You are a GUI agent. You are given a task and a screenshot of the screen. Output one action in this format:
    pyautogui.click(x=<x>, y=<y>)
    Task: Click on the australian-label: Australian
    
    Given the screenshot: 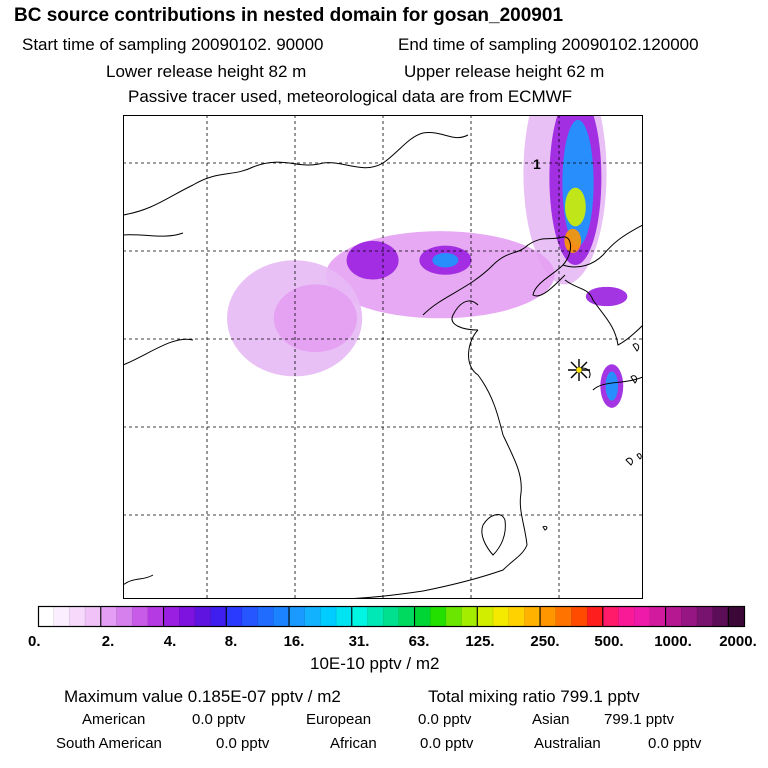 What is the action you would take?
    pyautogui.click(x=567, y=743)
    